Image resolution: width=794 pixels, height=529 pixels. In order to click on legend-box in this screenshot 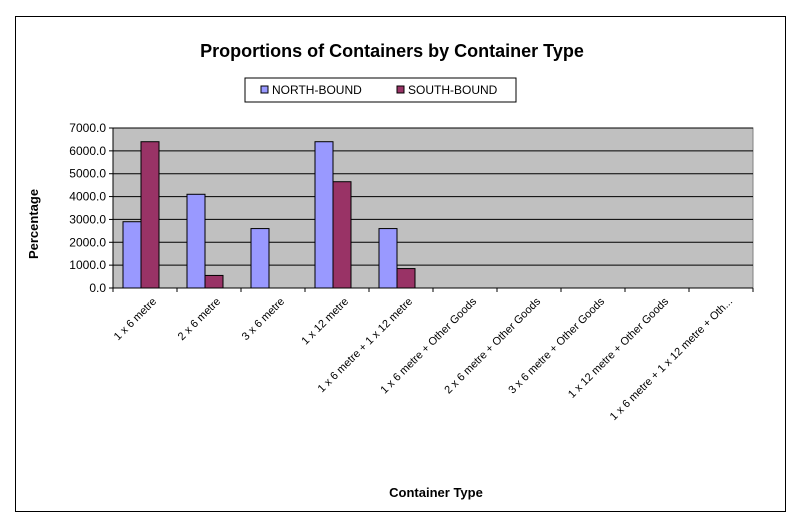, I will do `click(380, 90)`.